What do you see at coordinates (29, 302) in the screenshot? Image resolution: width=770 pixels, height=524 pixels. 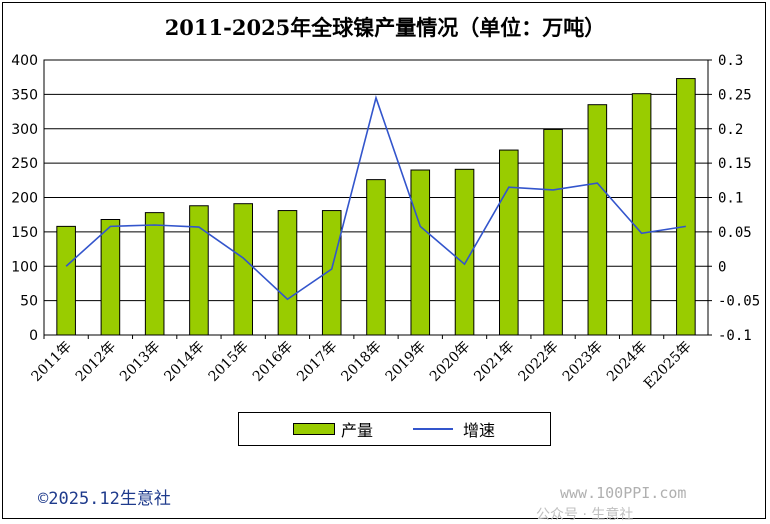 I see `y-left-tick-label: 50` at bounding box center [29, 302].